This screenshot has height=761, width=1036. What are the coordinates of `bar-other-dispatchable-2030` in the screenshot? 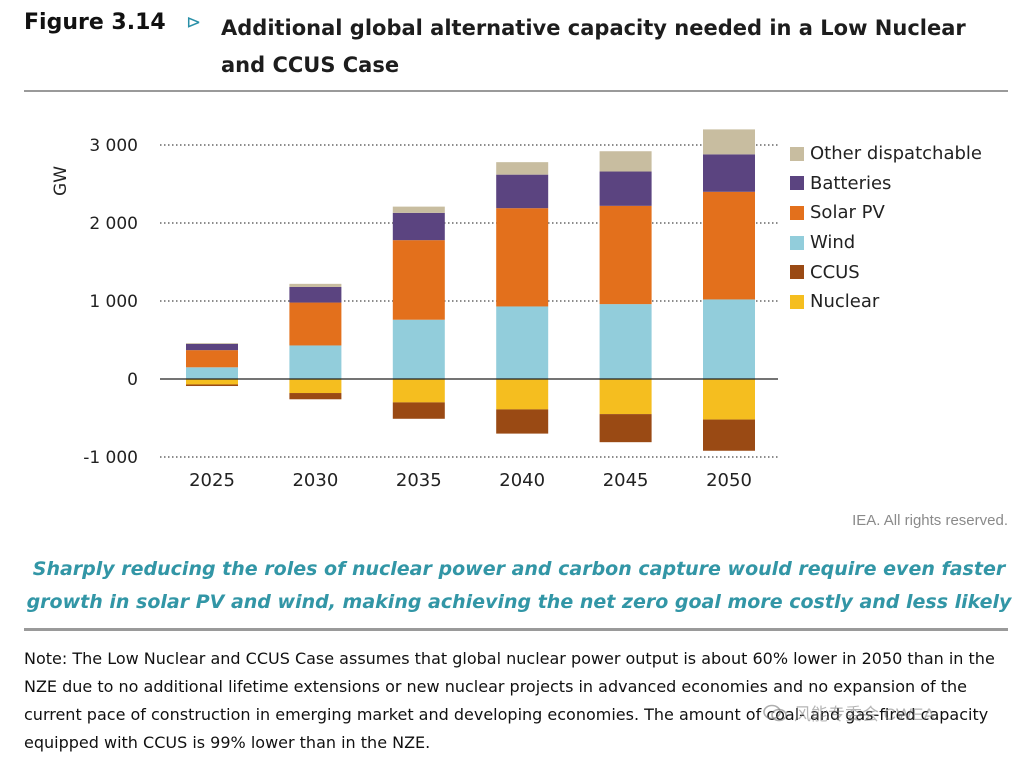 It's located at (315, 285).